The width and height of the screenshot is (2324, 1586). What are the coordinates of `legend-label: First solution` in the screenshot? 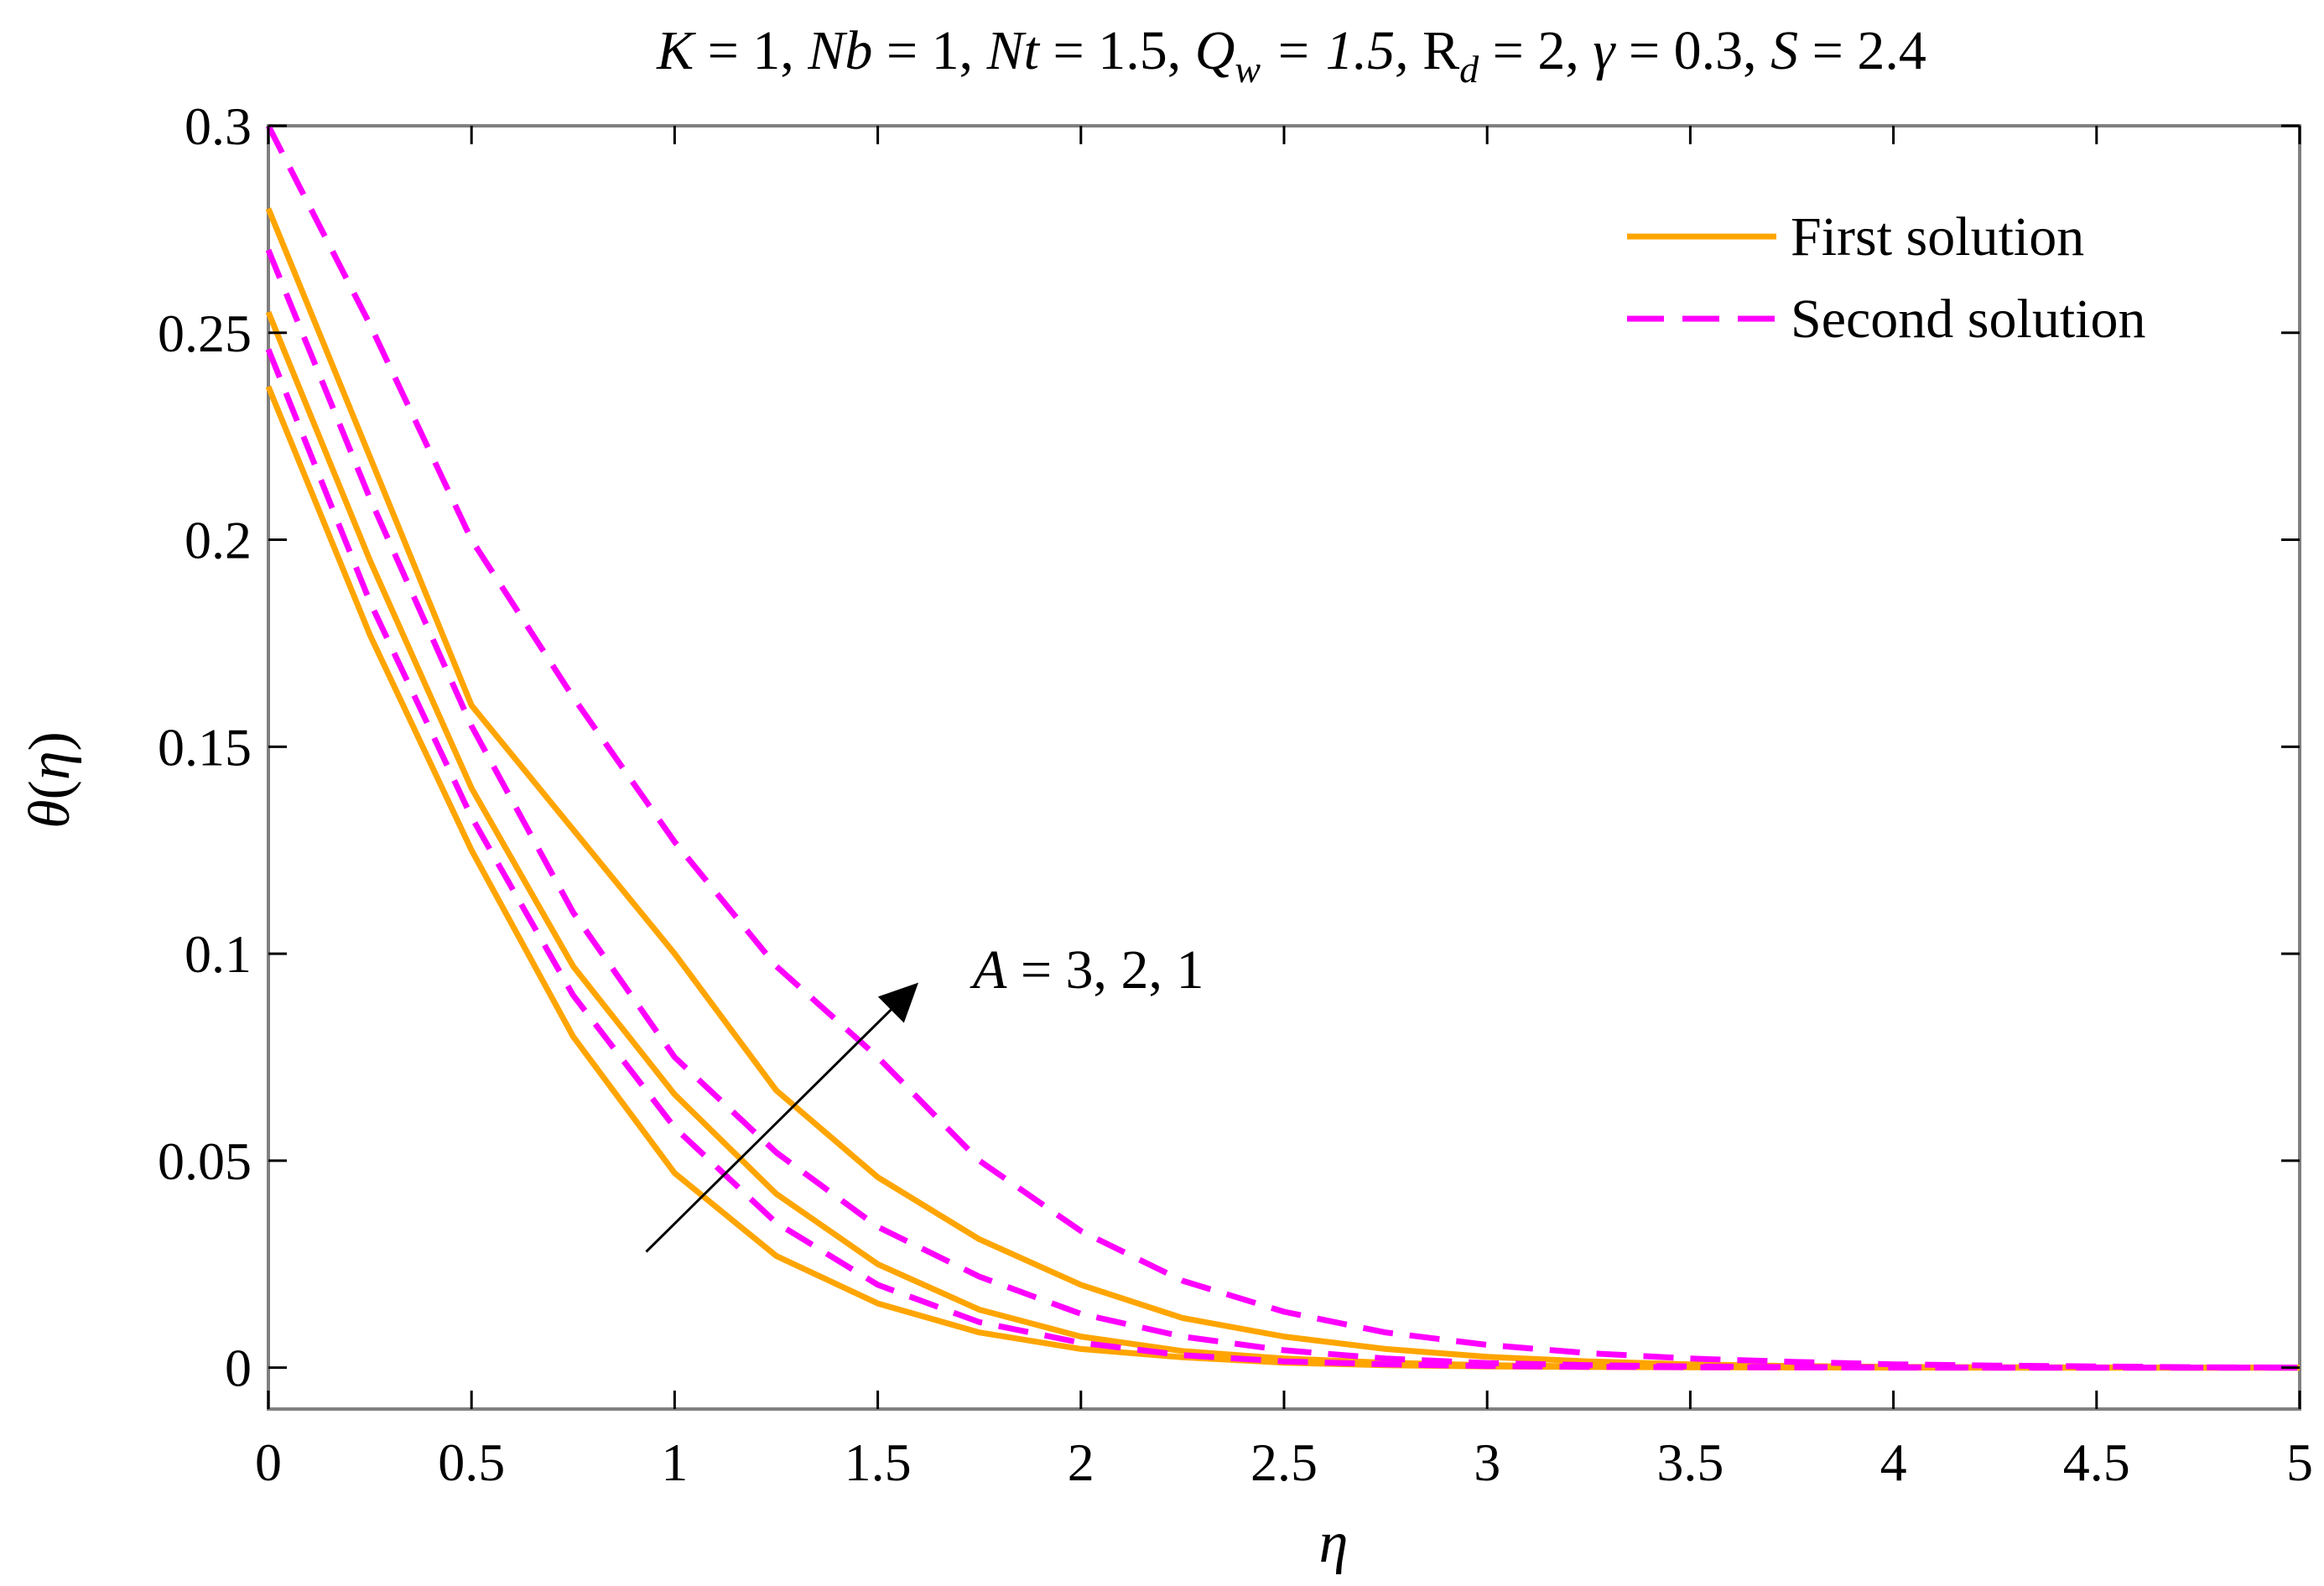 It's located at (1938, 237).